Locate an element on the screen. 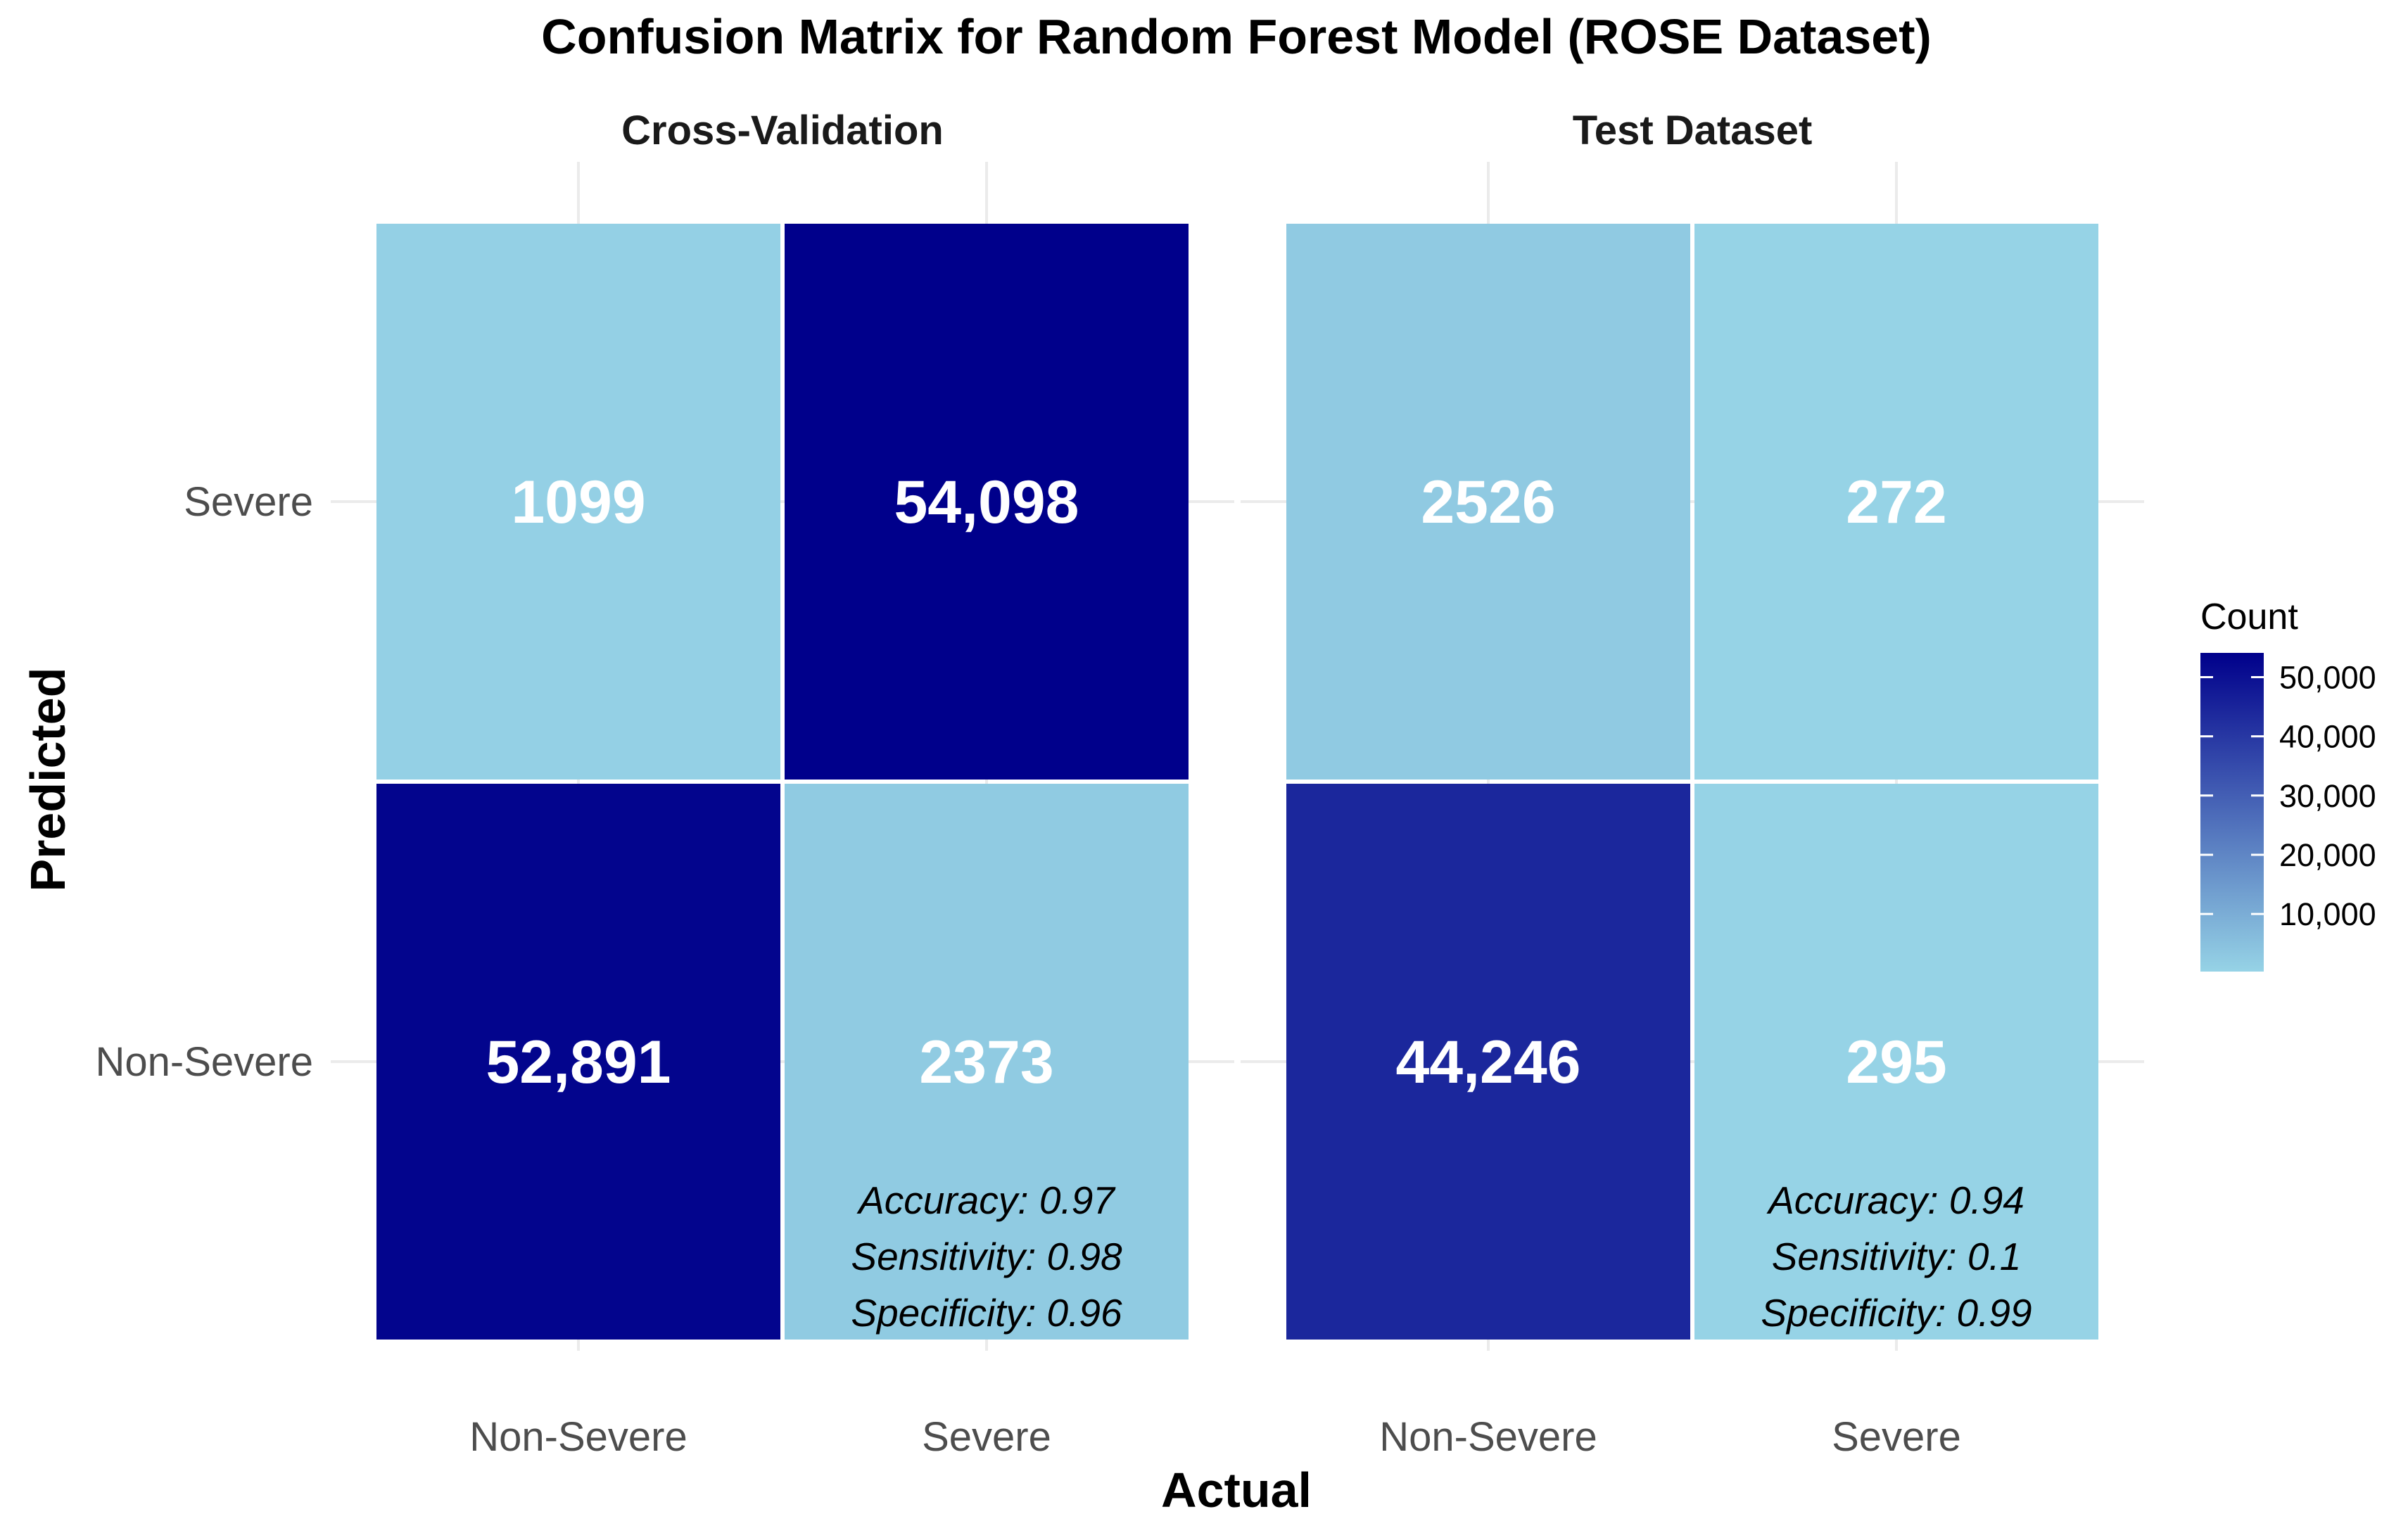 This screenshot has height=1533, width=2408. y-tick-label: Severe is located at coordinates (248, 502).